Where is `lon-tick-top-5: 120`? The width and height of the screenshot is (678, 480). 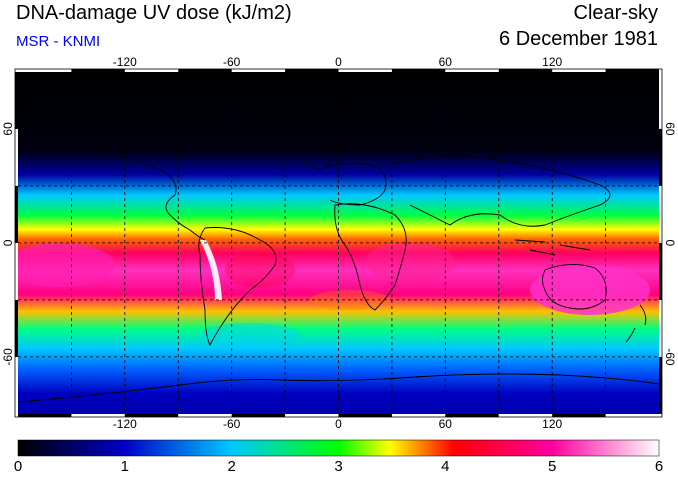 lon-tick-top-5: 120 is located at coordinates (552, 62).